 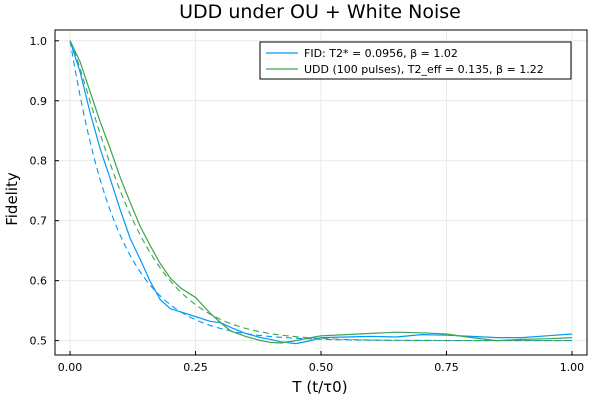 What do you see at coordinates (12, 199) in the screenshot?
I see `y-axis-label: Fidelity` at bounding box center [12, 199].